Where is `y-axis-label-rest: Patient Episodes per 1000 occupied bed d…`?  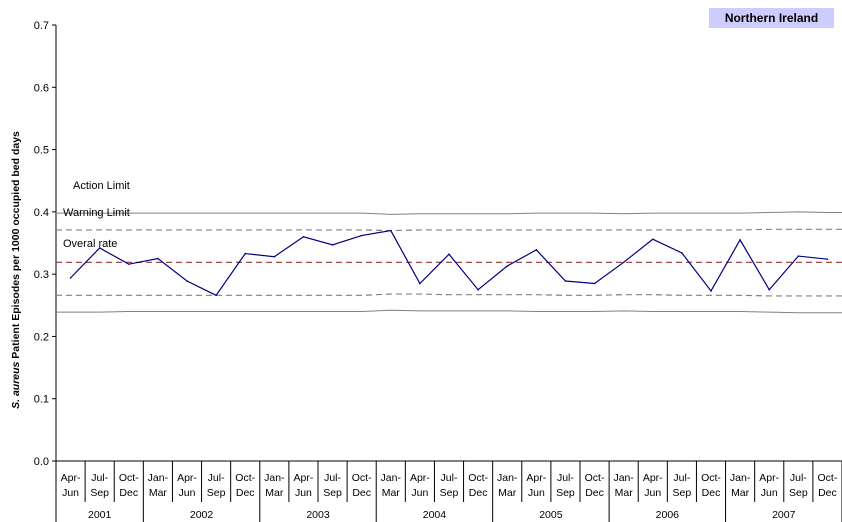
y-axis-label-rest: Patient Episodes per 1000 occupied bed d… is located at coordinates (16, 246).